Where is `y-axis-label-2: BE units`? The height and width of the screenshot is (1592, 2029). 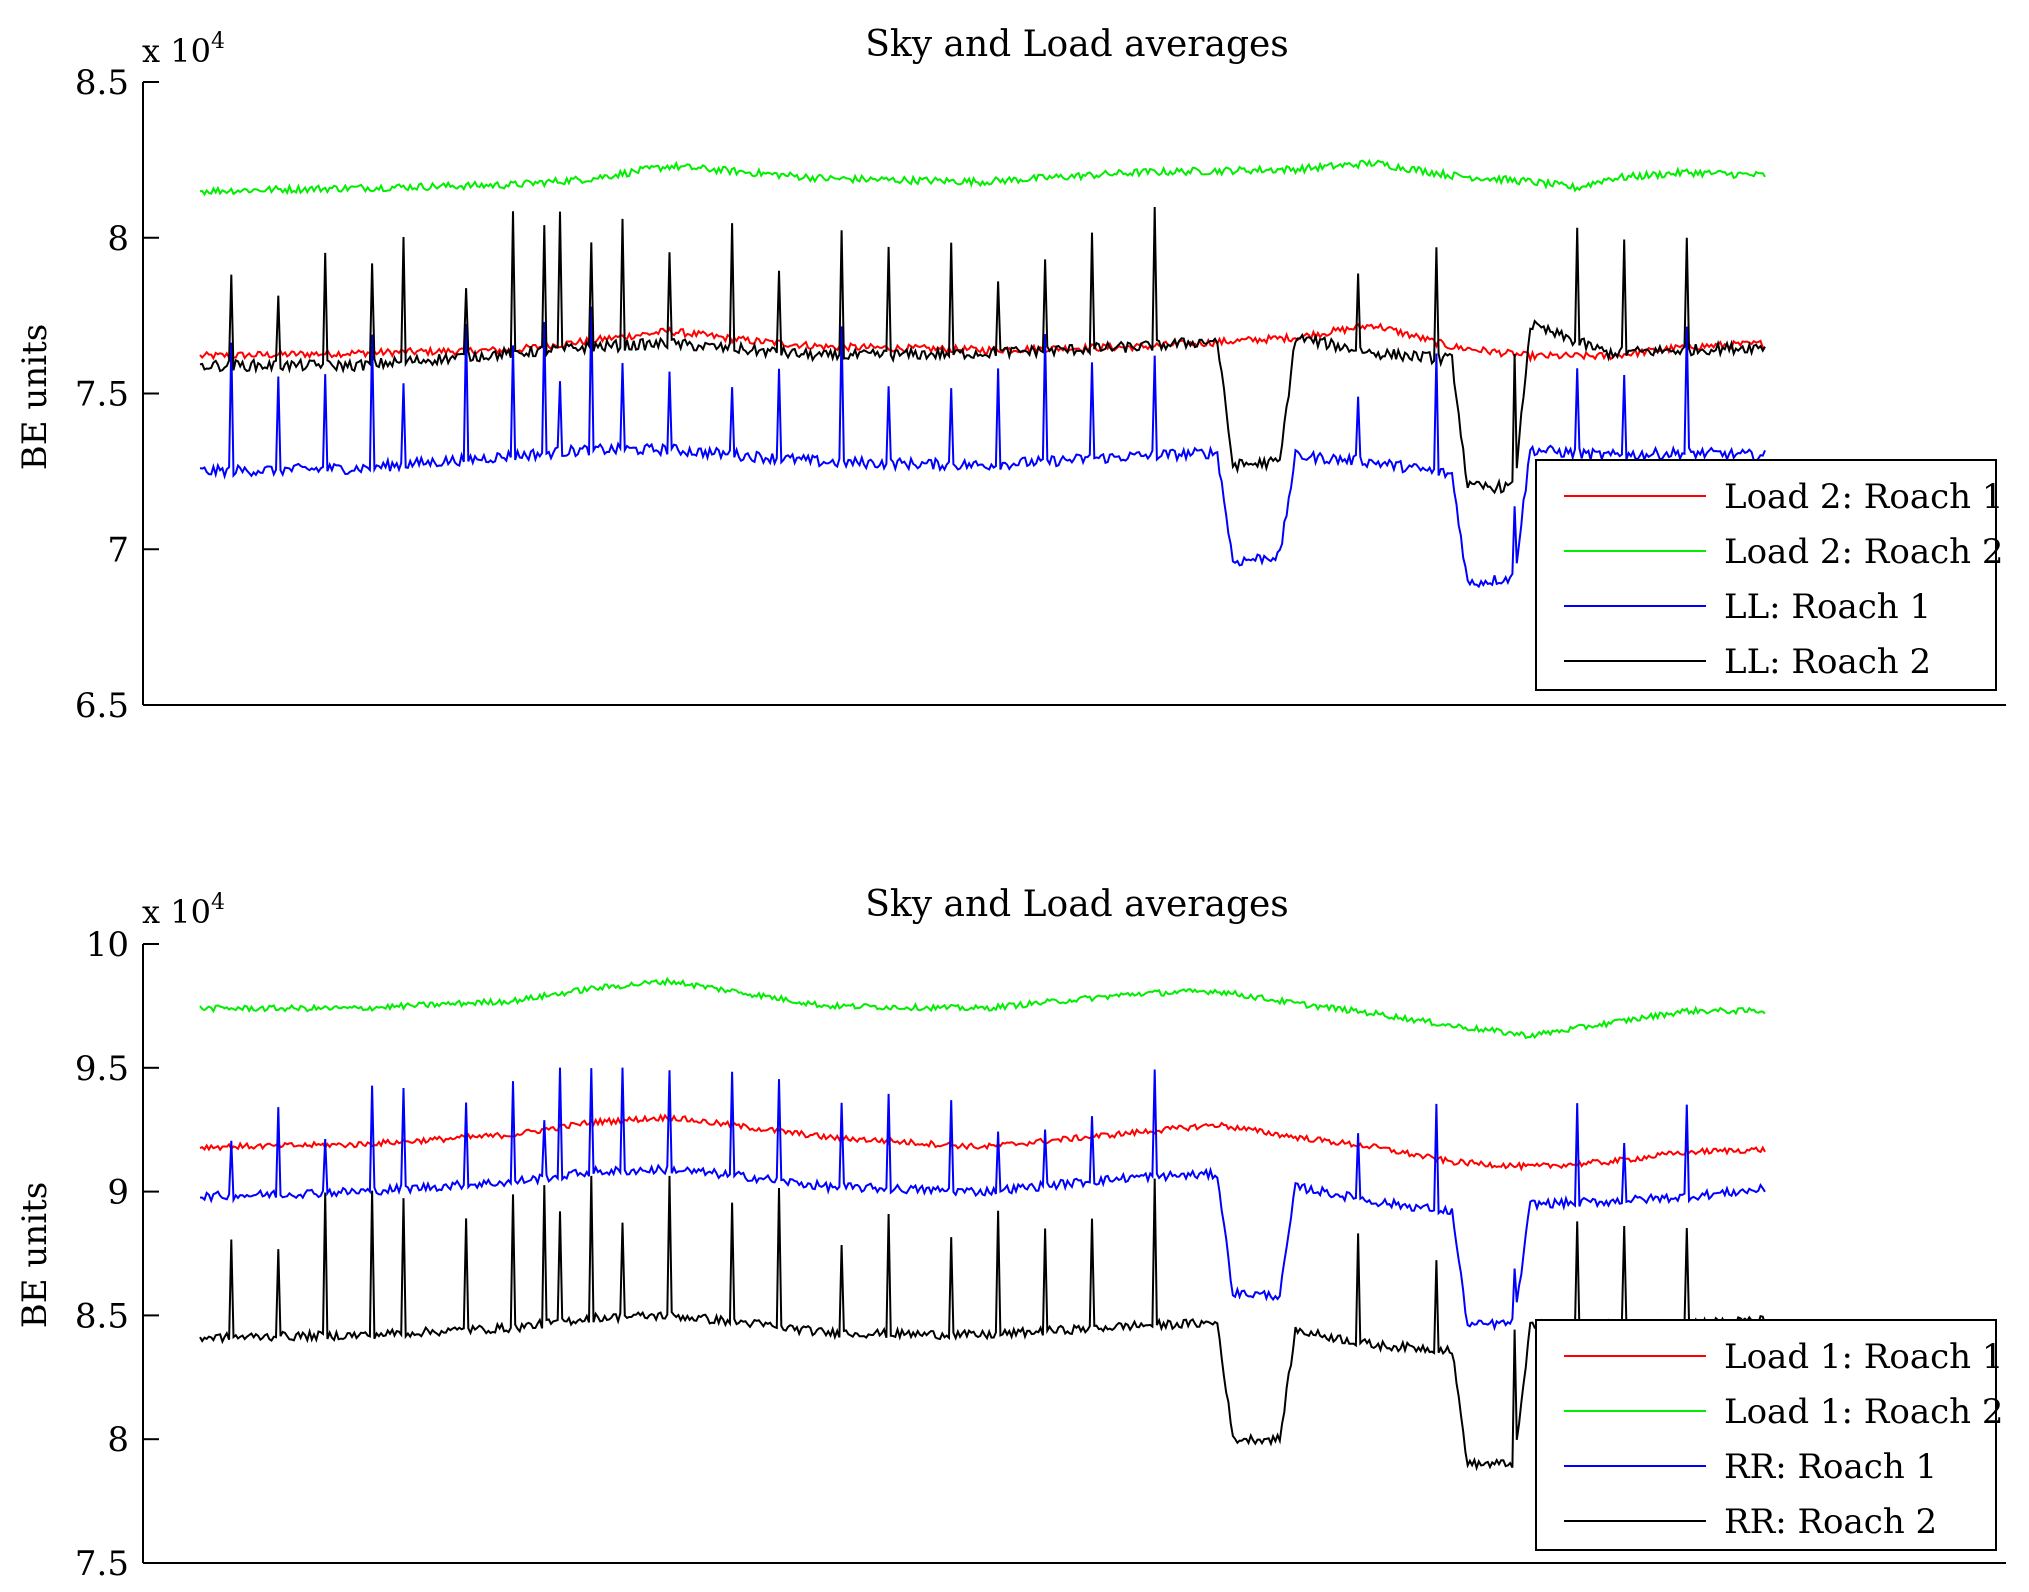 y-axis-label-2: BE units is located at coordinates (35, 1255).